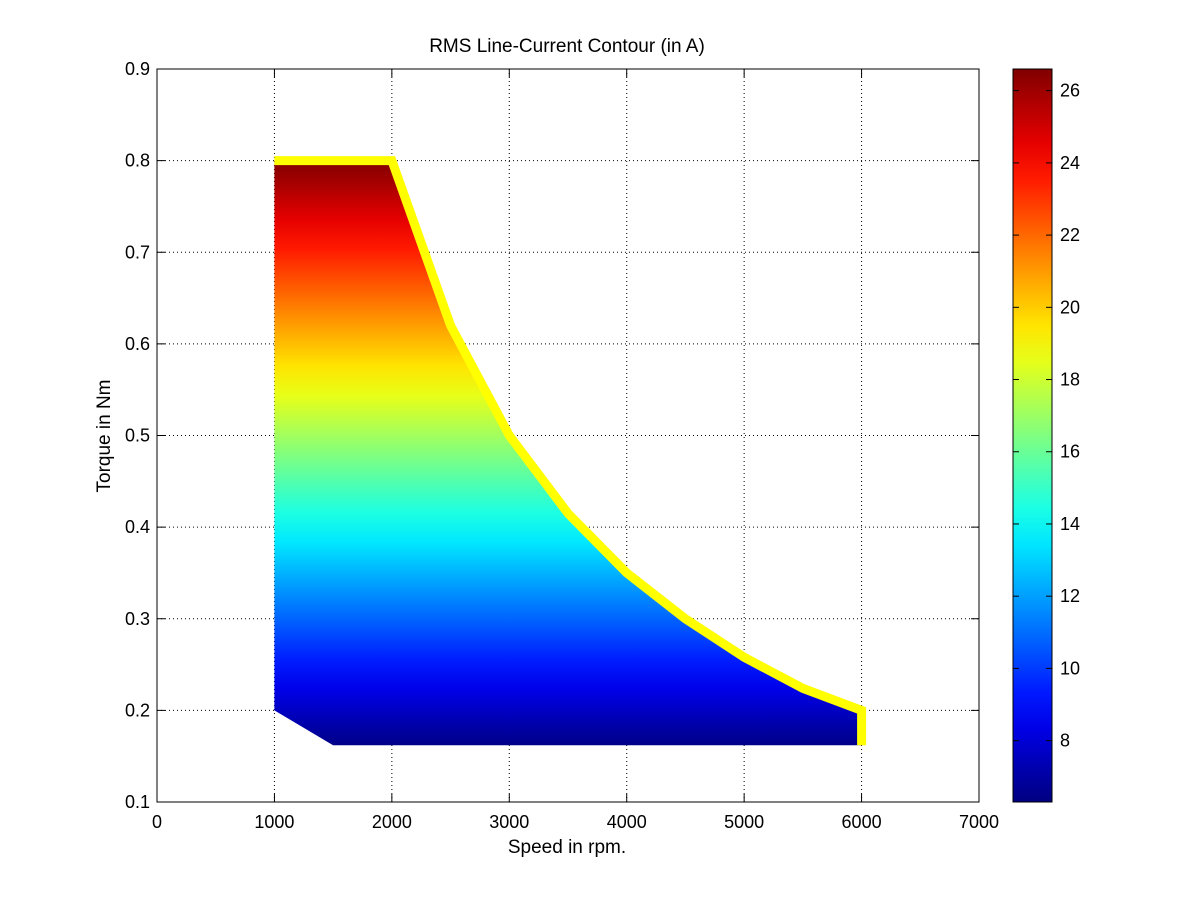  Describe the element at coordinates (137, 436) in the screenshot. I see `y-tick-label: 0.5` at that location.